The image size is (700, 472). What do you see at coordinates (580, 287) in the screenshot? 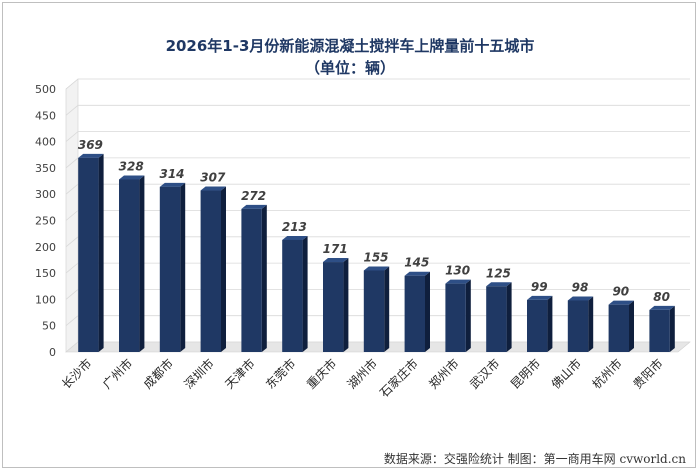
I see `data-label: 98` at bounding box center [580, 287].